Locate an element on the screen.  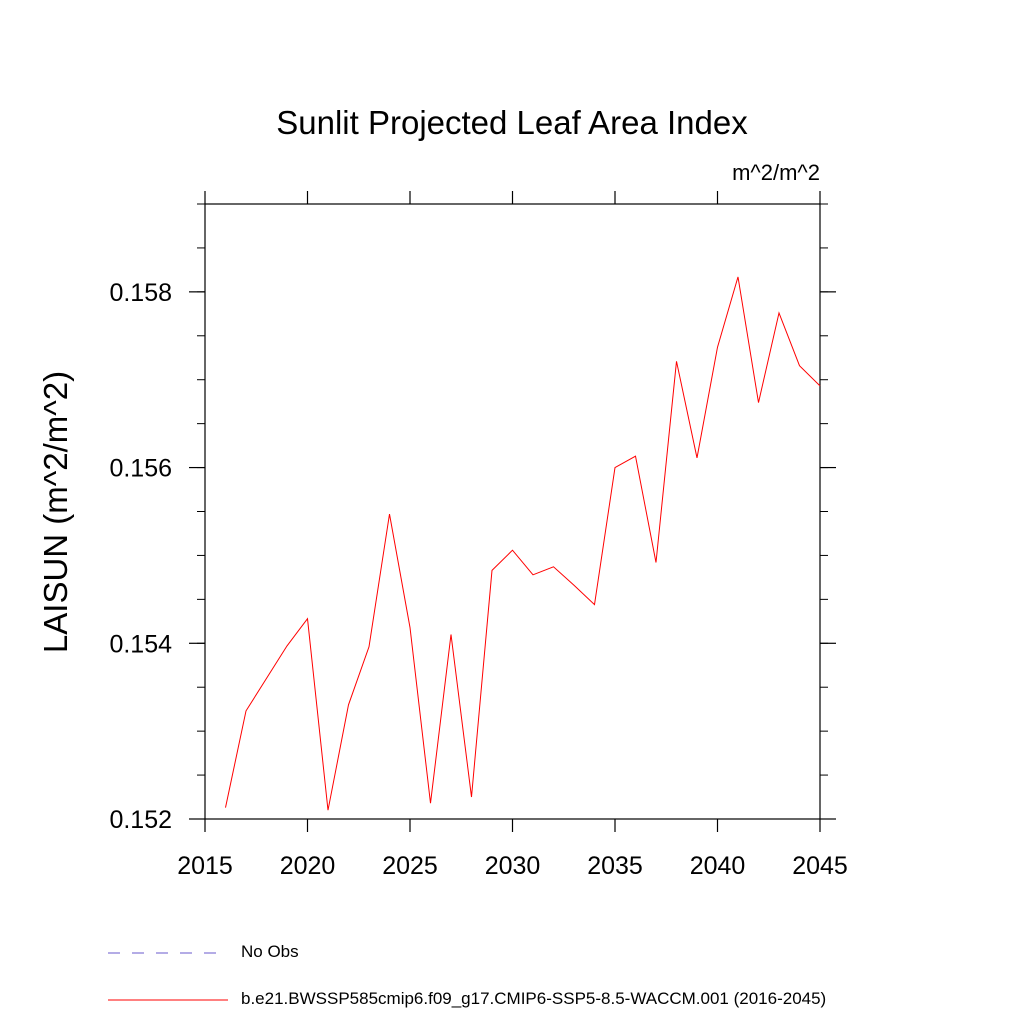
y-axis-label: LAISUN (m^2/m^2) is located at coordinates (55, 512).